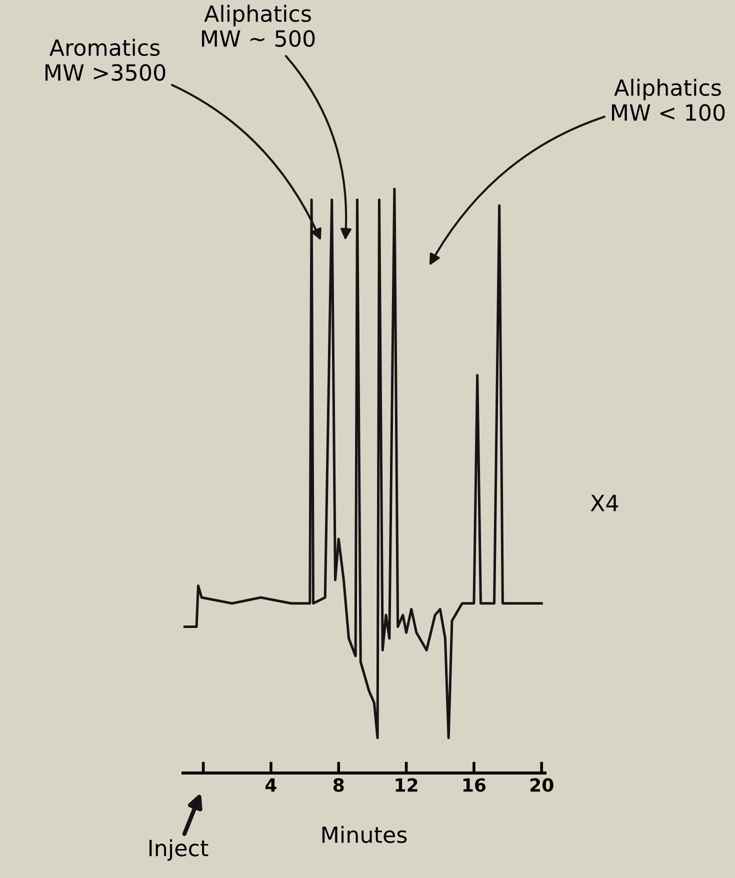  What do you see at coordinates (338, 785) in the screenshot?
I see `x-tick-label: 8` at bounding box center [338, 785].